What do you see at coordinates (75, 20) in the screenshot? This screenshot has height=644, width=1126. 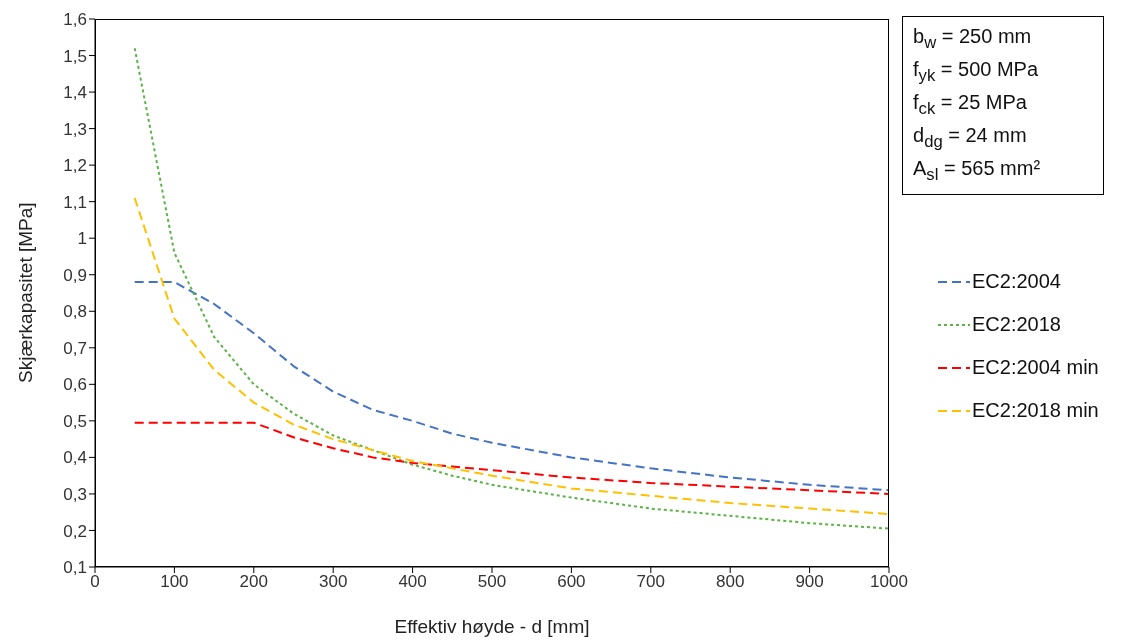 I see `y-tick-label: 1,6` at bounding box center [75, 20].